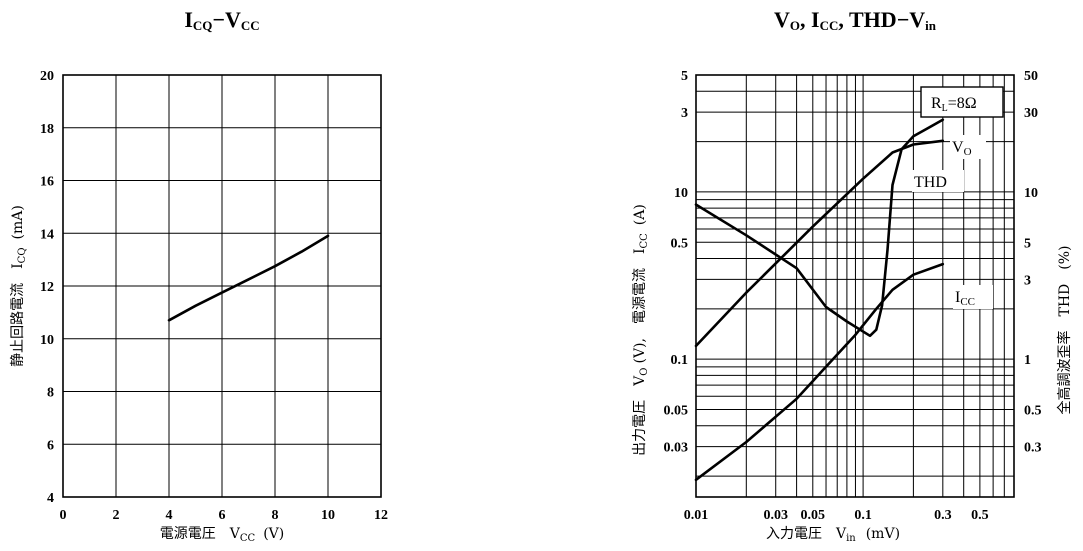 The image size is (1083, 551). Describe the element at coordinates (218, 19) in the screenshot. I see `chart1-title-dash: −` at that location.